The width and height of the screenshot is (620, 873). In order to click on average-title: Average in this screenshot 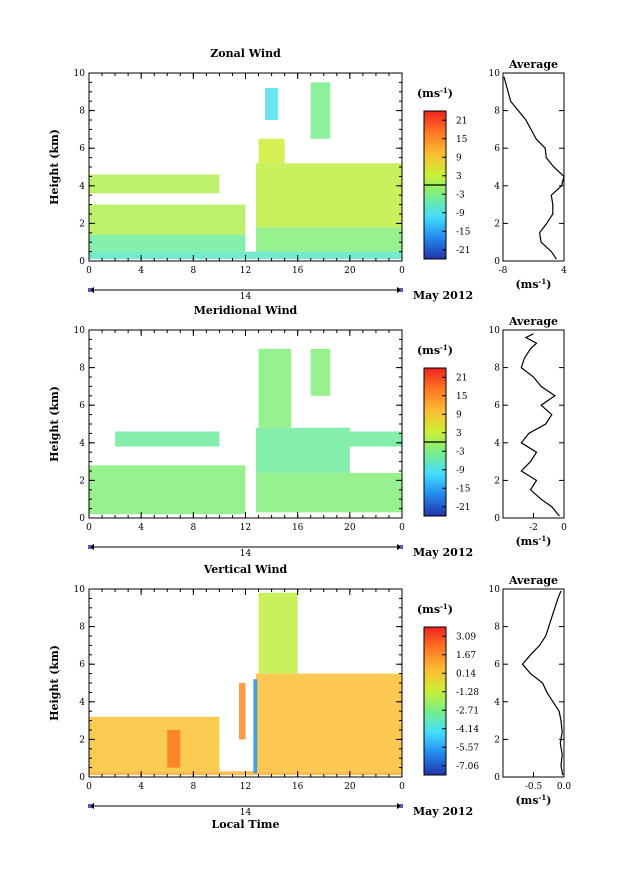, I will do `click(533, 321)`.